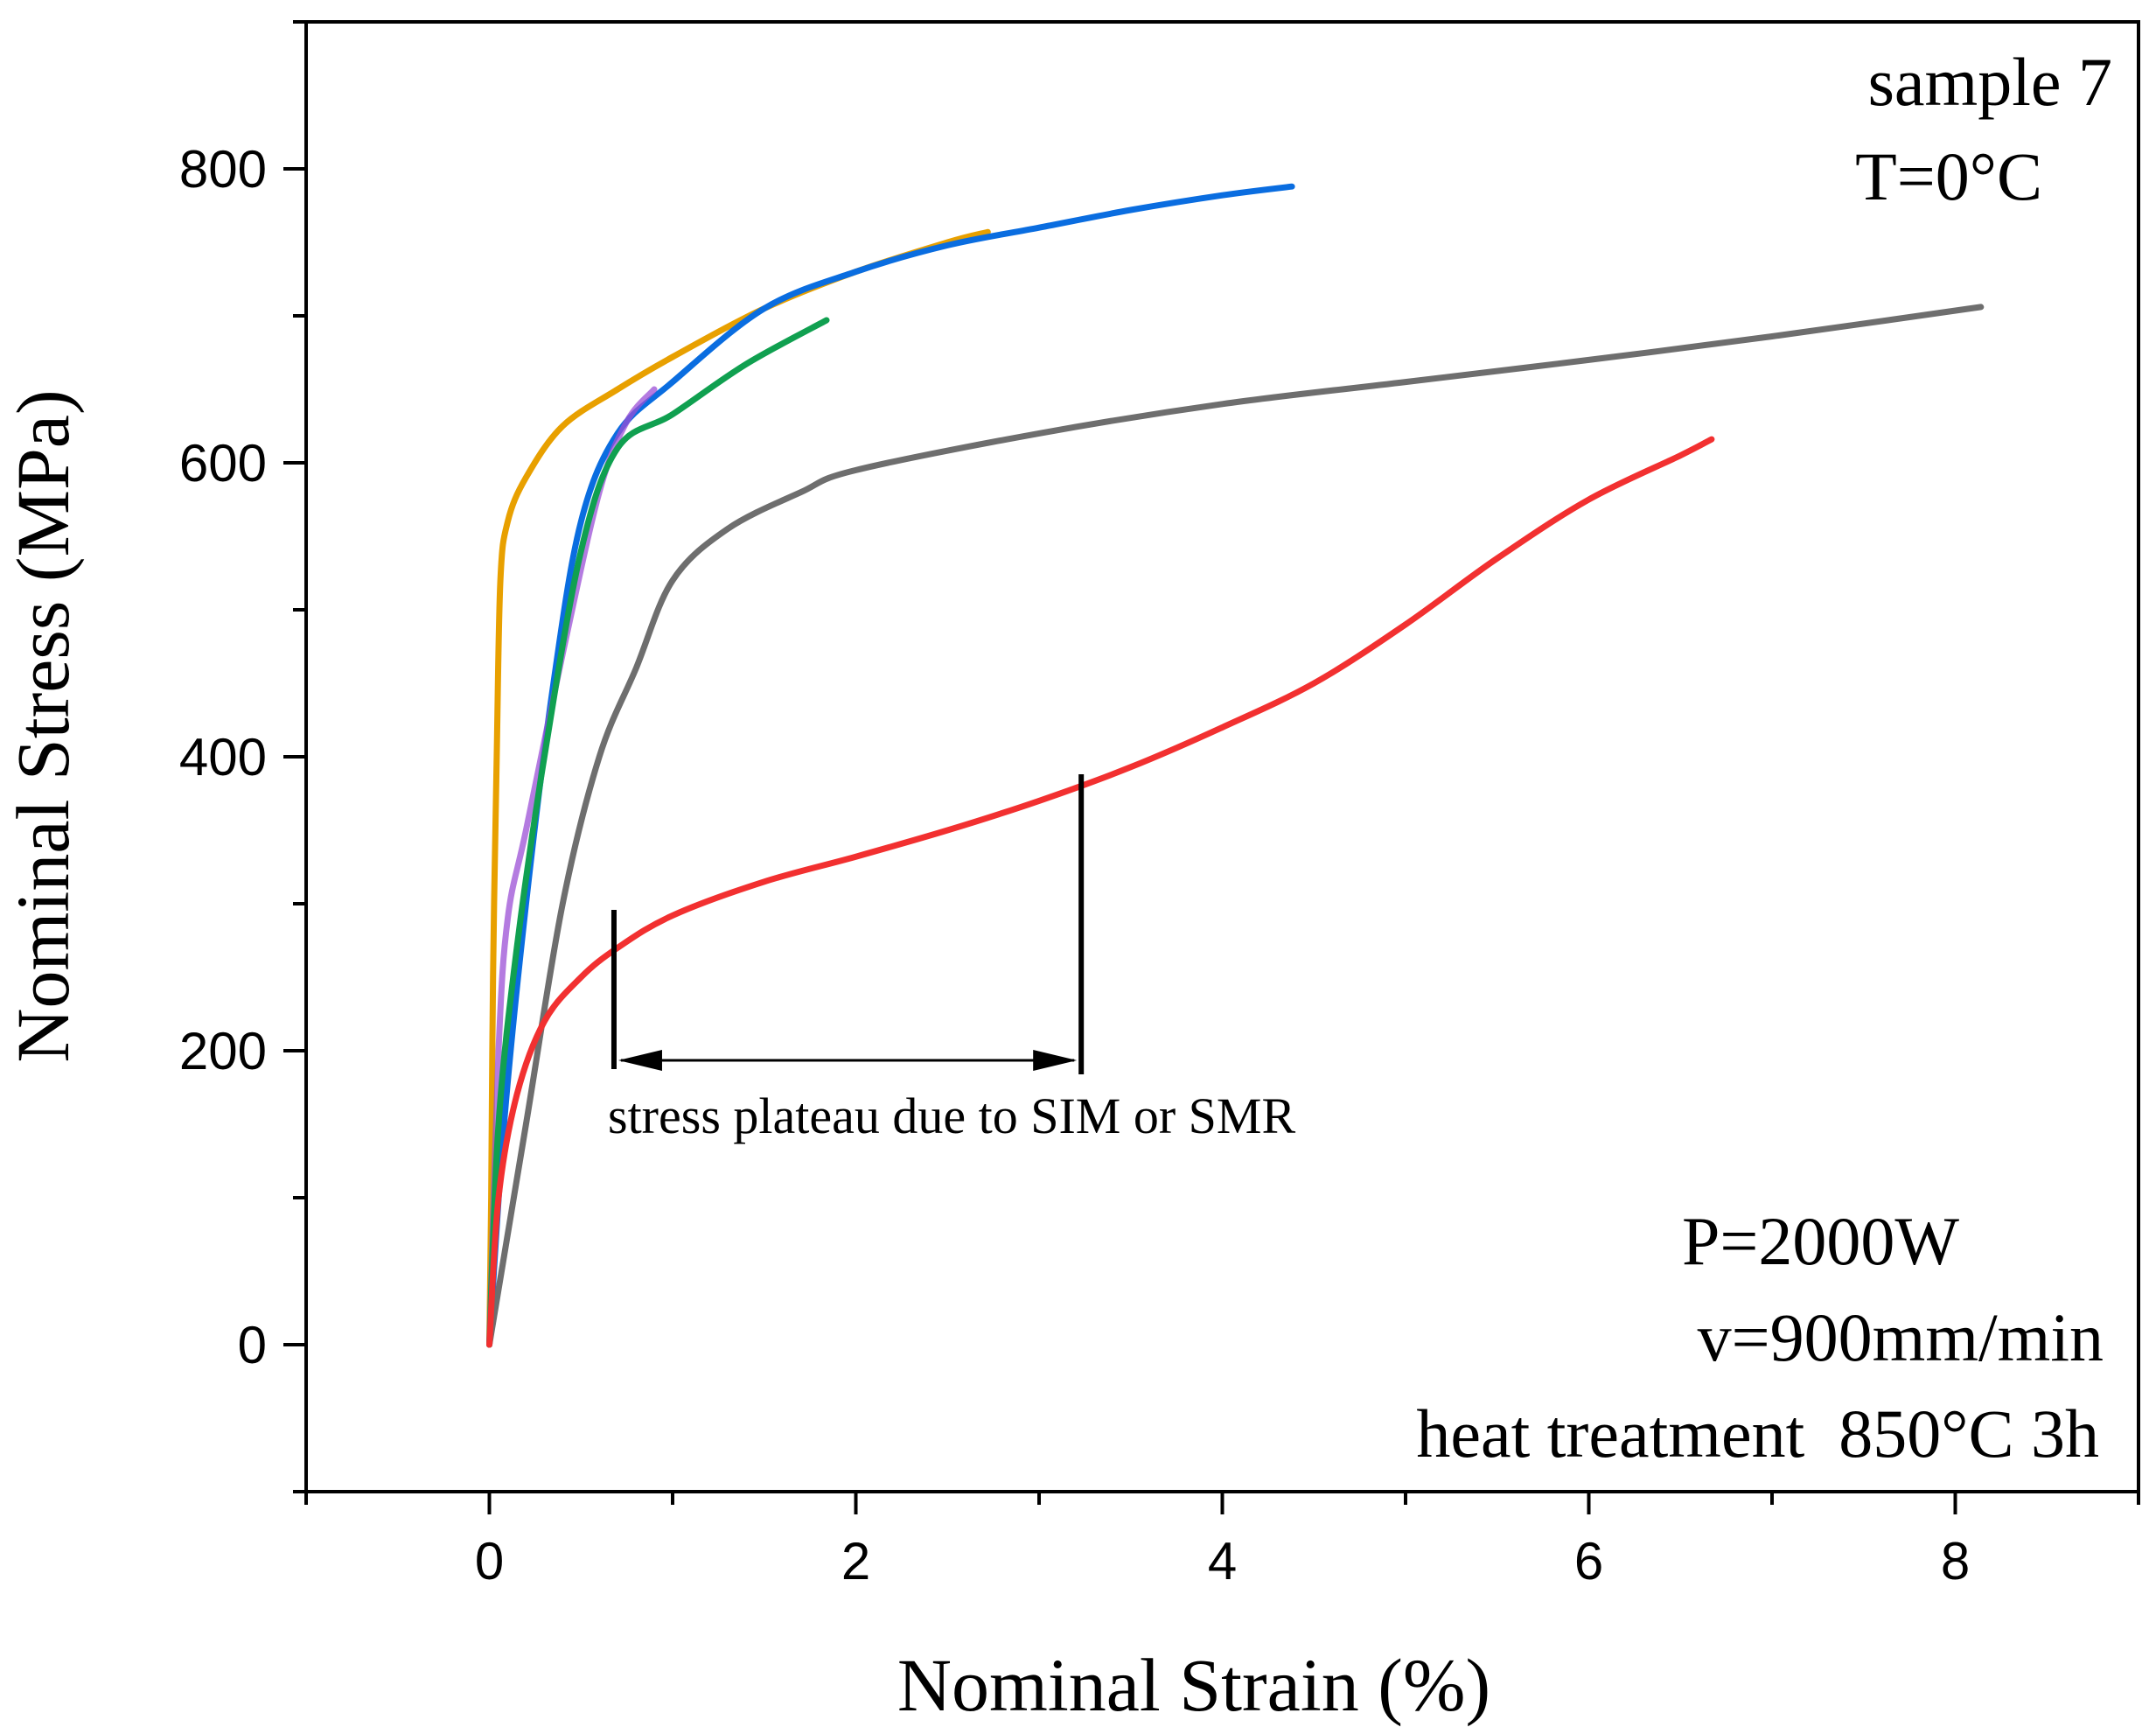 The height and width of the screenshot is (1727, 2156). I want to click on x-tick-label: 8, so click(1955, 1561).